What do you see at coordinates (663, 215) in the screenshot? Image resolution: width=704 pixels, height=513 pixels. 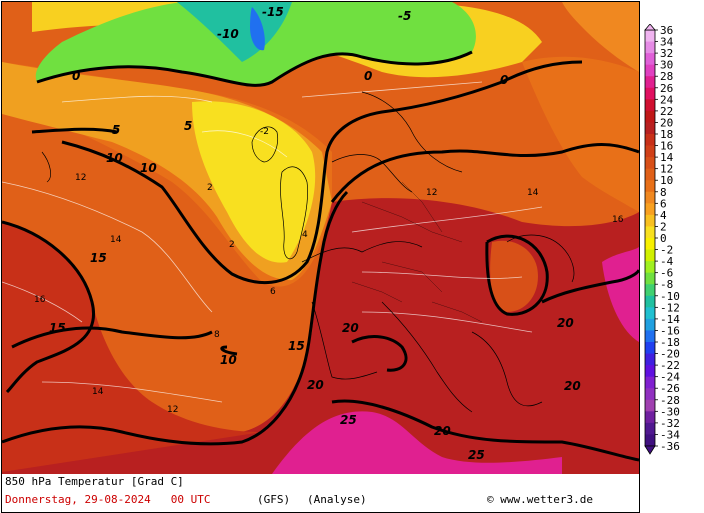 I see `scale-tick-label: 4` at bounding box center [663, 215].